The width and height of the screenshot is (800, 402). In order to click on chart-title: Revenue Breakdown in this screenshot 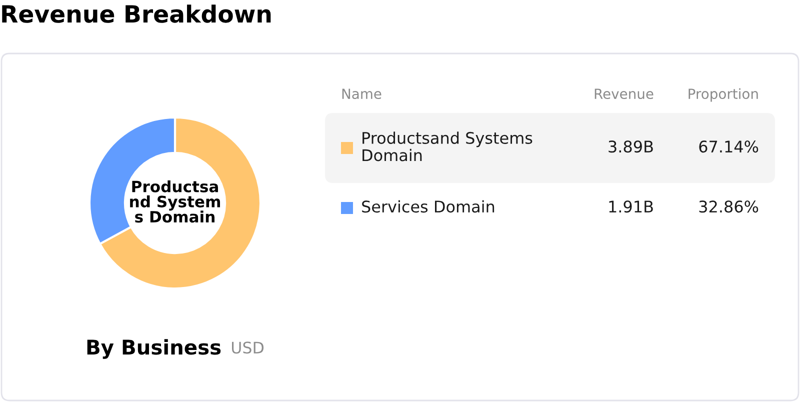, I will do `click(136, 13)`.